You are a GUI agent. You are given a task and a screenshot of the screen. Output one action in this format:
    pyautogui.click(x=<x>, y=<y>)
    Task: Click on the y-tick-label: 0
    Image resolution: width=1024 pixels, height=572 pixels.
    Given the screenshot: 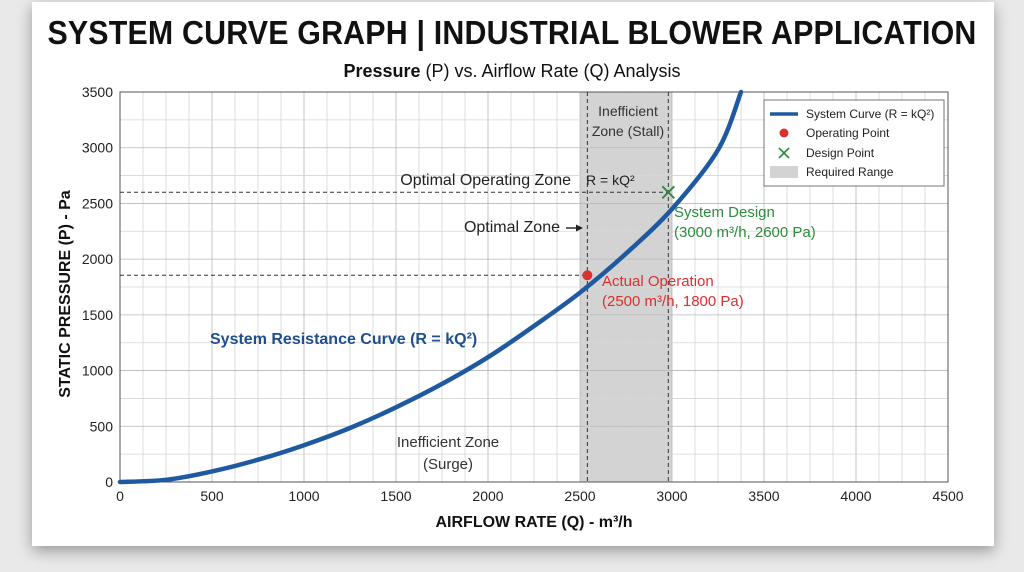 What is the action you would take?
    pyautogui.click(x=109, y=482)
    